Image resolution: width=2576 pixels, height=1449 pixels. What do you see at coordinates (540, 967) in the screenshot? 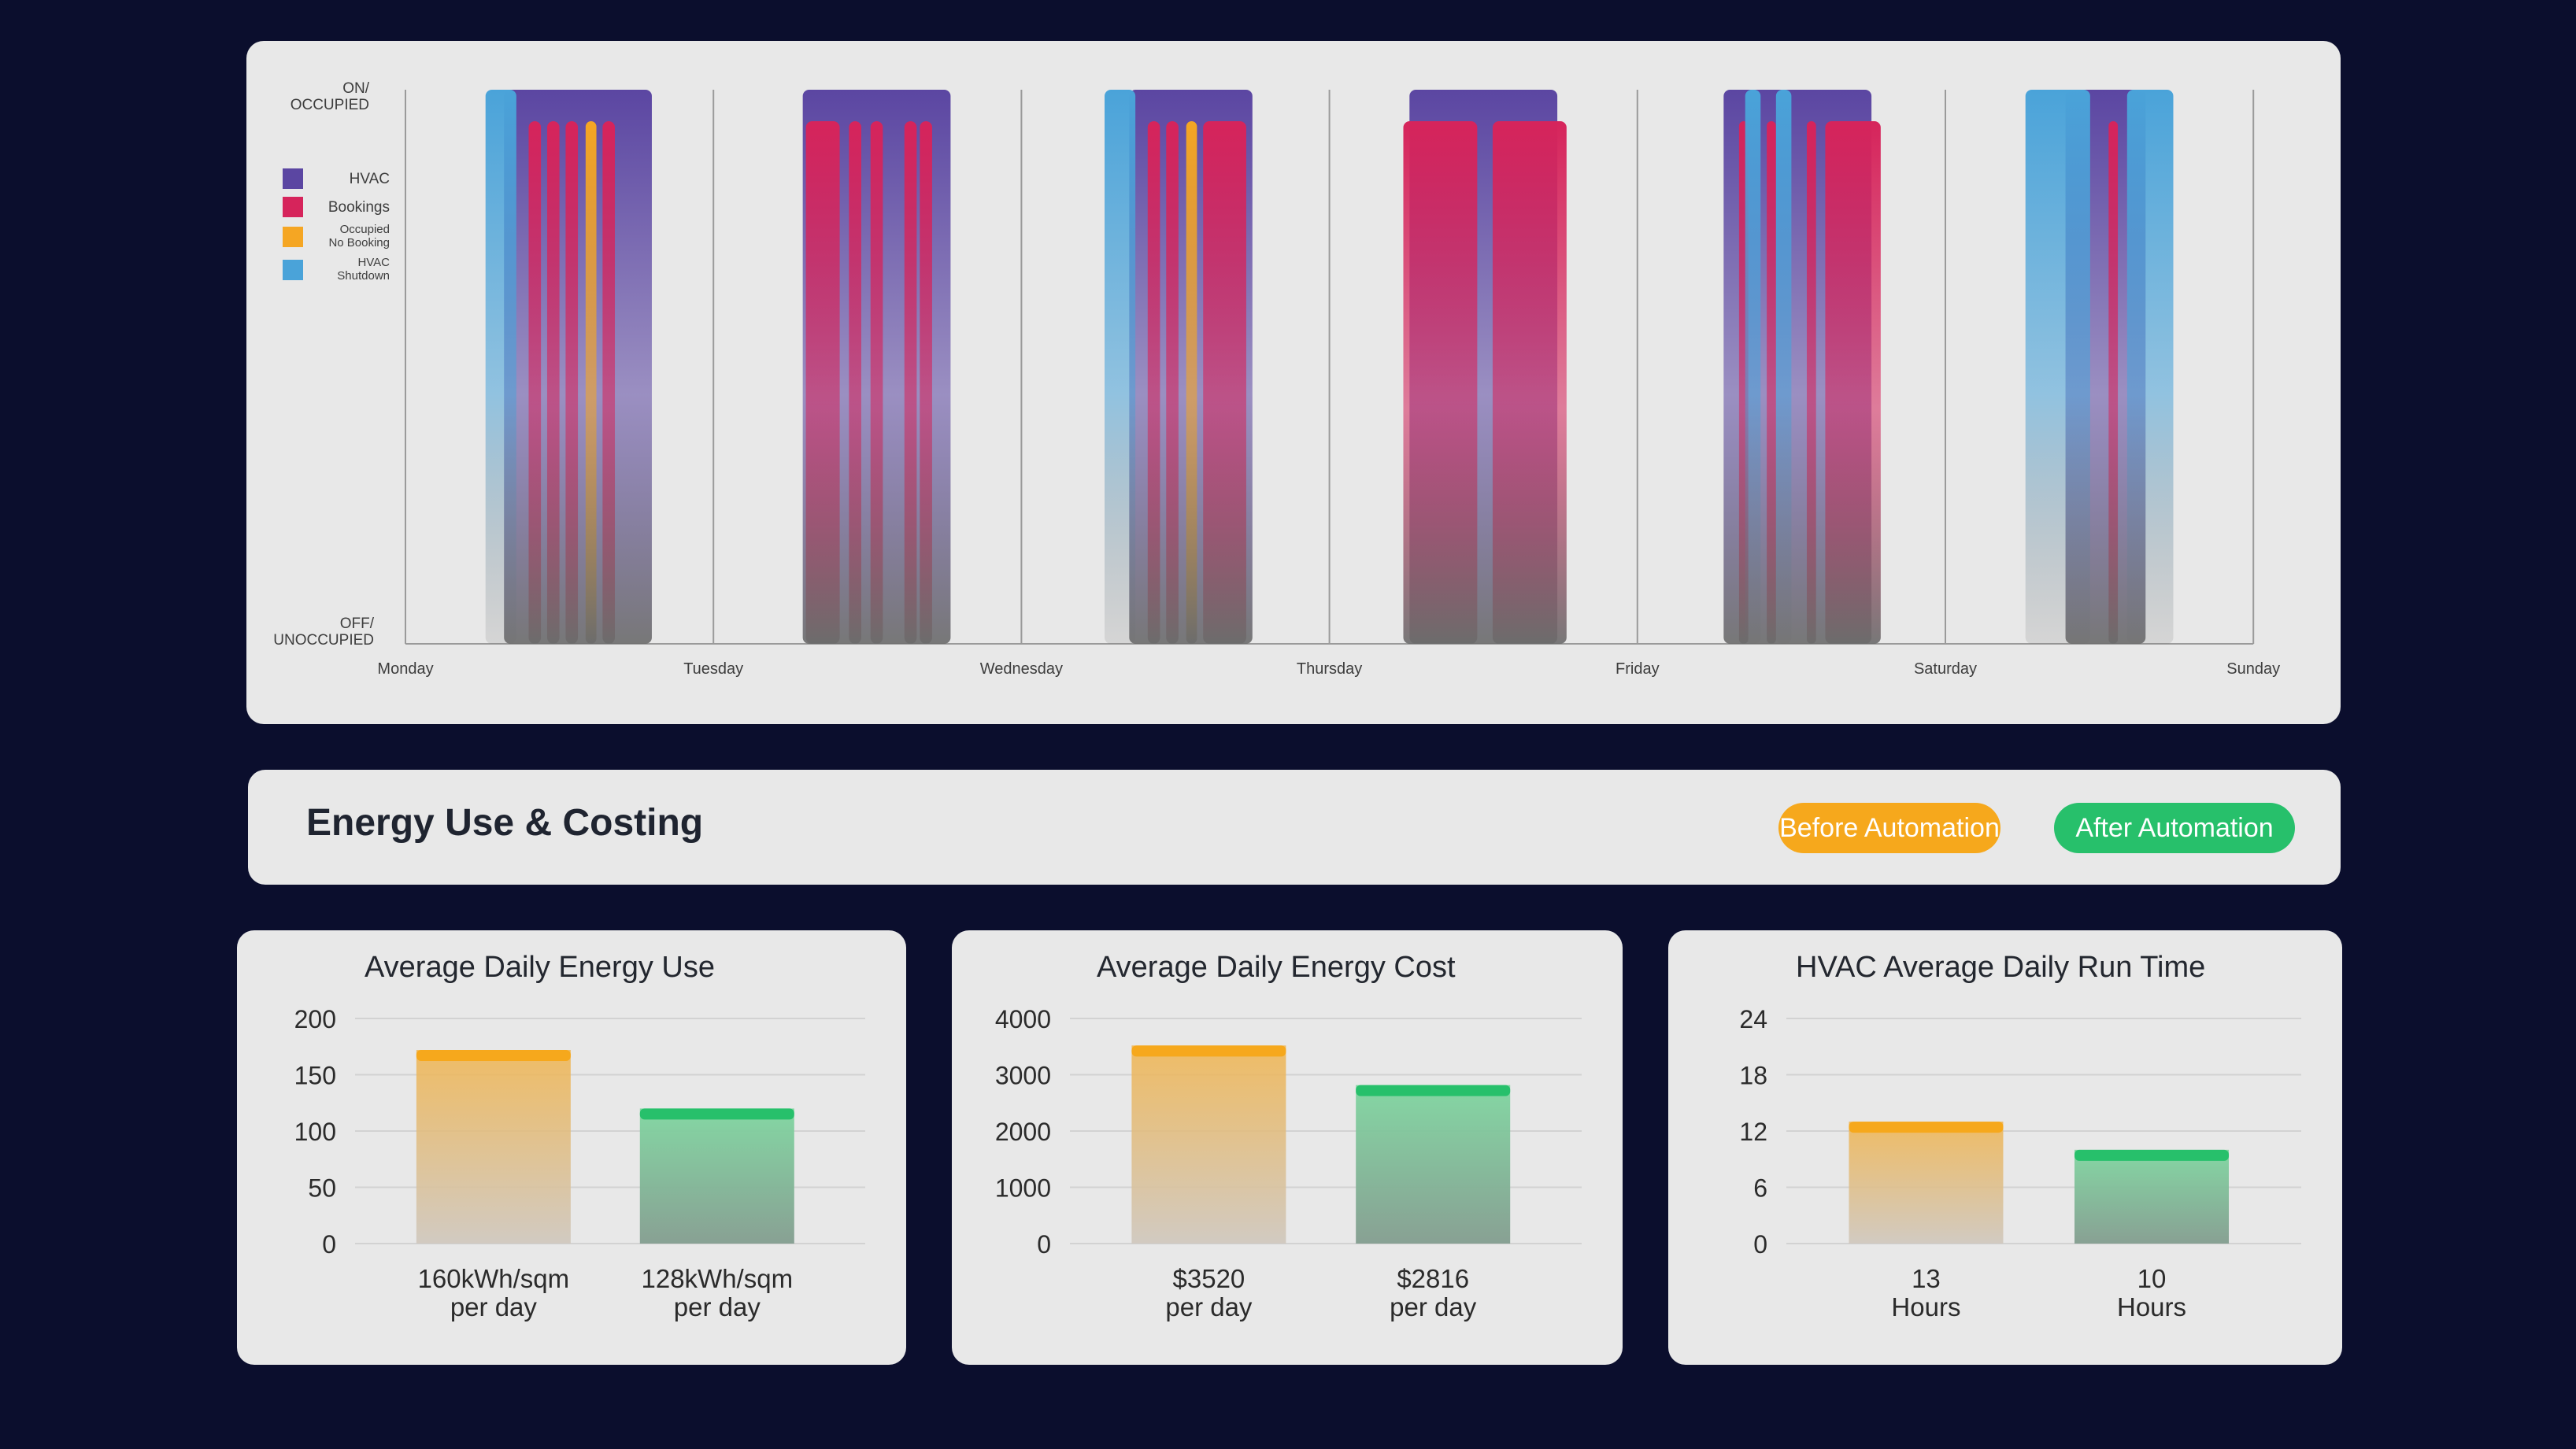
I see `chart-title: Average Daily Energy Use` at bounding box center [540, 967].